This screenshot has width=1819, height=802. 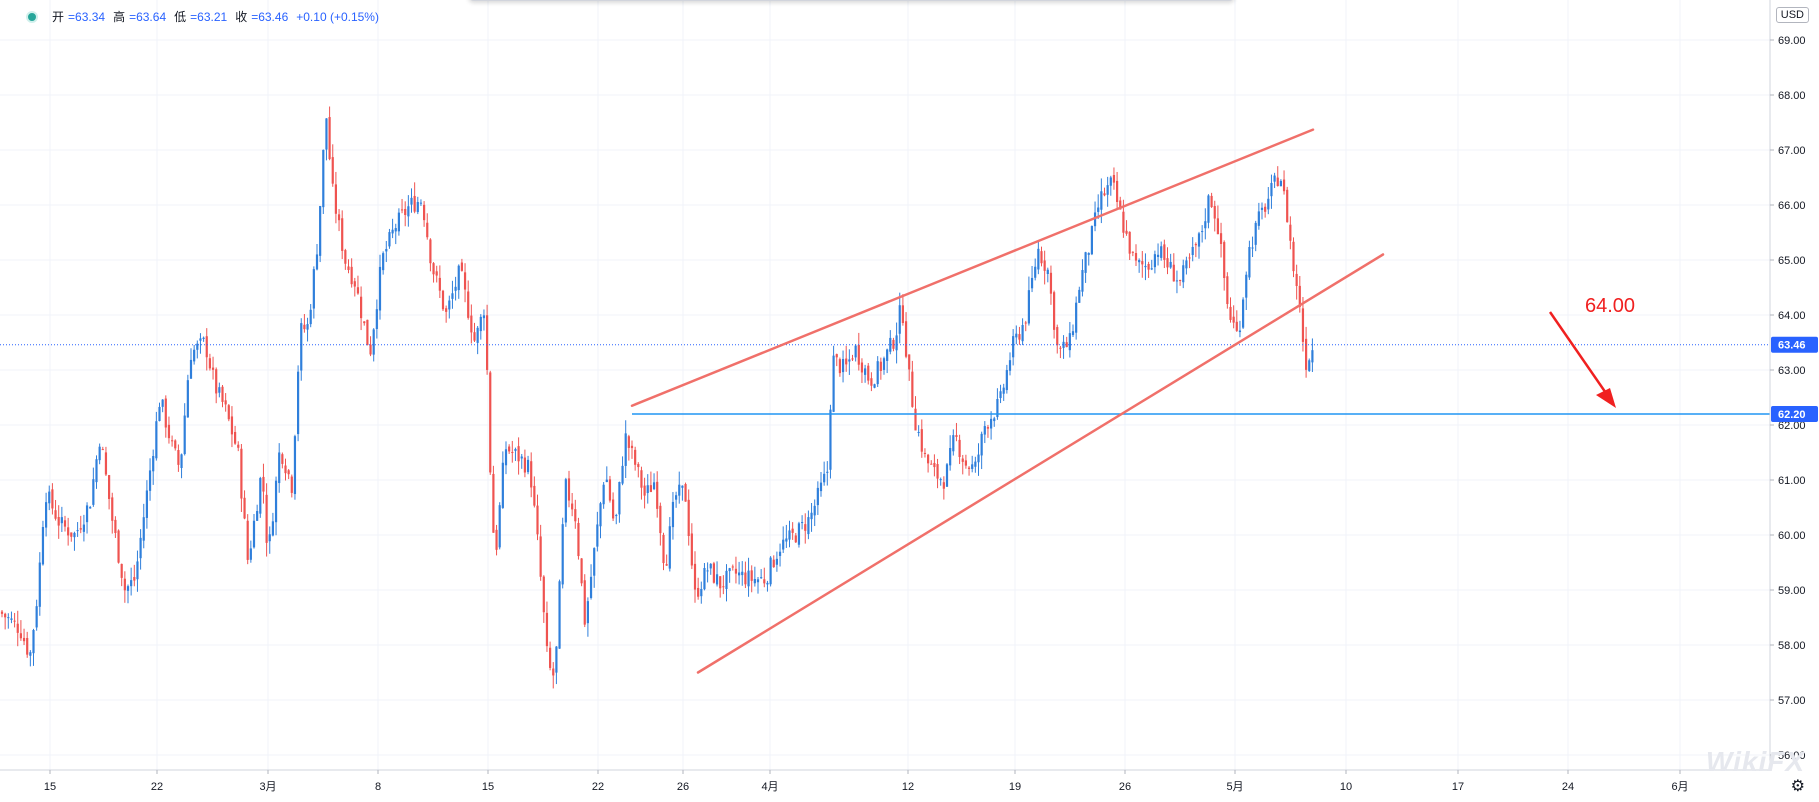 What do you see at coordinates (1794, 379) in the screenshot?
I see `price-labels: 63.46 62.20` at bounding box center [1794, 379].